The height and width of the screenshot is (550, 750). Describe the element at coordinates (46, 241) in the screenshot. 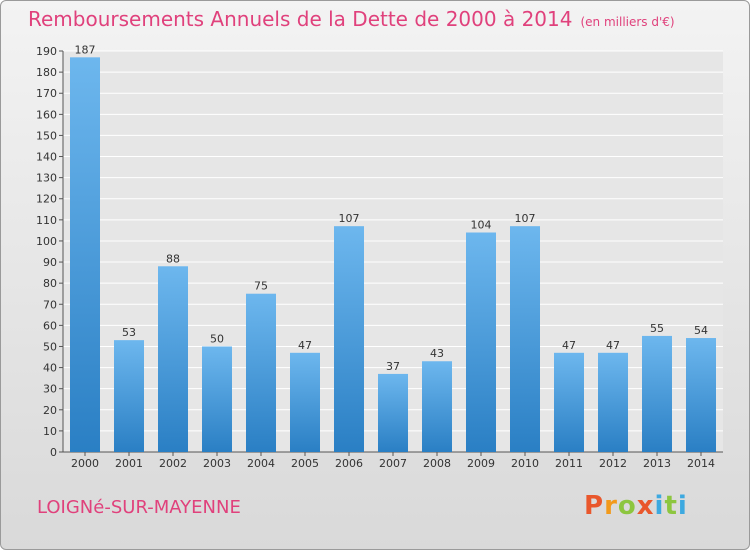

I see `y-tick-label: 100` at that location.